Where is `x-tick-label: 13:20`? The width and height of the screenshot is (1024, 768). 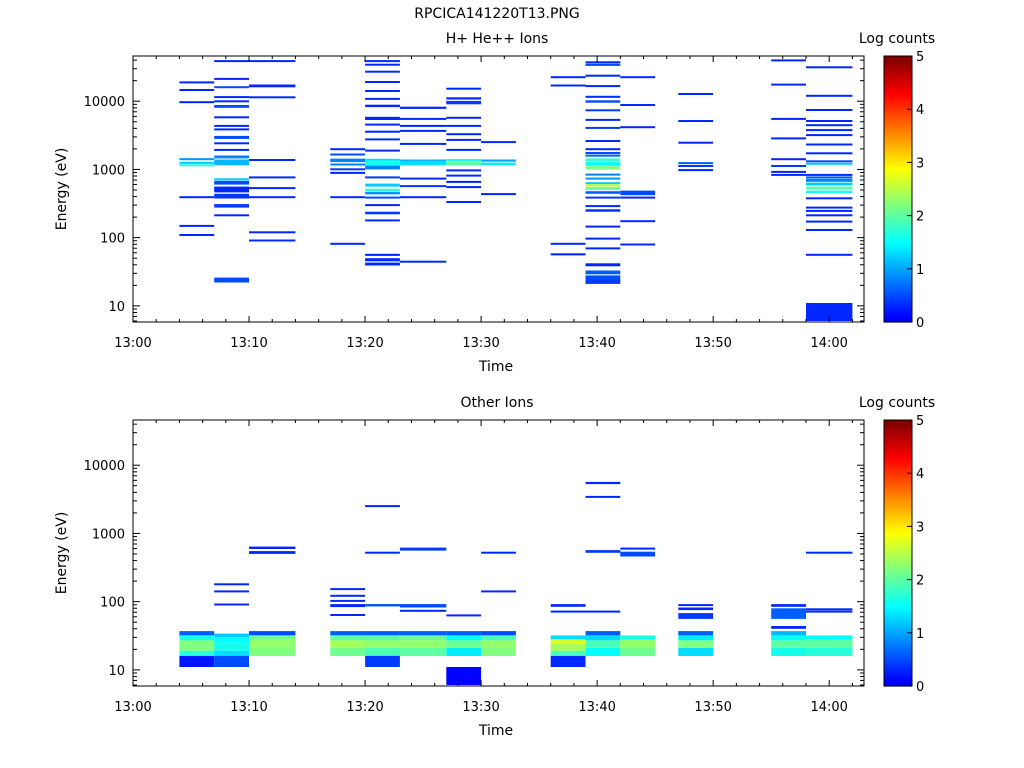 x-tick-label: 13:20 is located at coordinates (364, 707).